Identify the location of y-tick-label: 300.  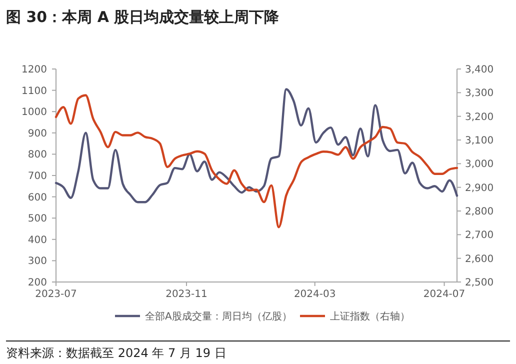
(37, 262).